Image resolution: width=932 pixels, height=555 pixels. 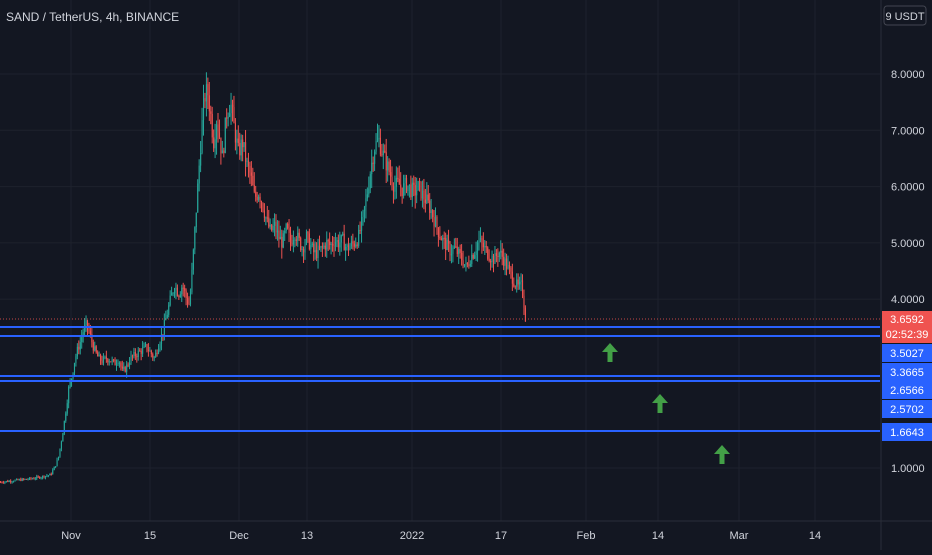 What do you see at coordinates (307, 536) in the screenshot?
I see `time-tick-label: 13` at bounding box center [307, 536].